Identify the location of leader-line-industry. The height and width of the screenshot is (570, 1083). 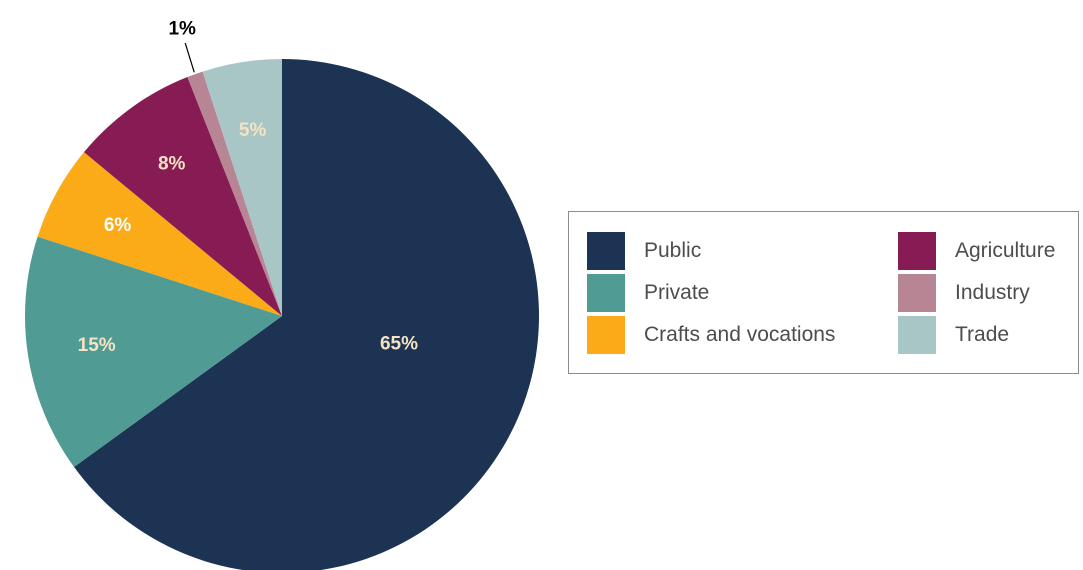
(189, 57).